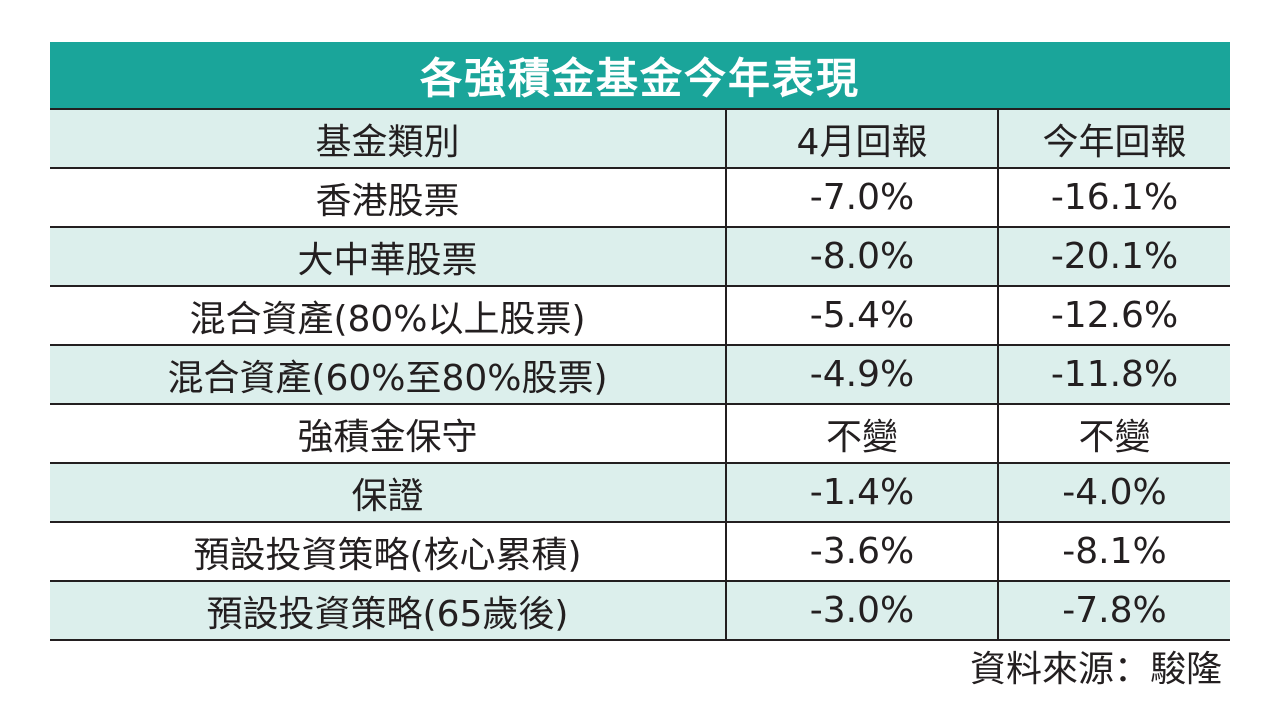  I want to click on table-row: 混合資產(60%至80%股票) -4.9% -11.8%, so click(640, 374).